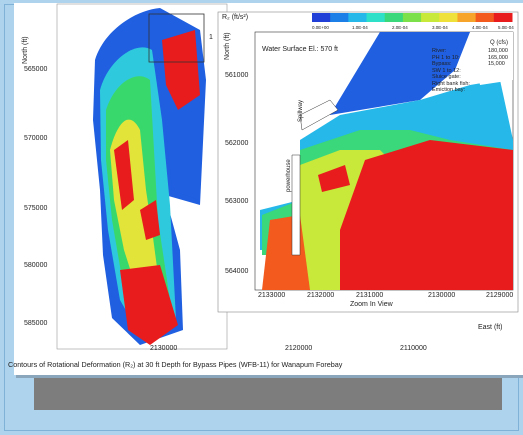  What do you see at coordinates (211, 37) in the screenshot?
I see `inset-marker-label: 1` at bounding box center [211, 37].